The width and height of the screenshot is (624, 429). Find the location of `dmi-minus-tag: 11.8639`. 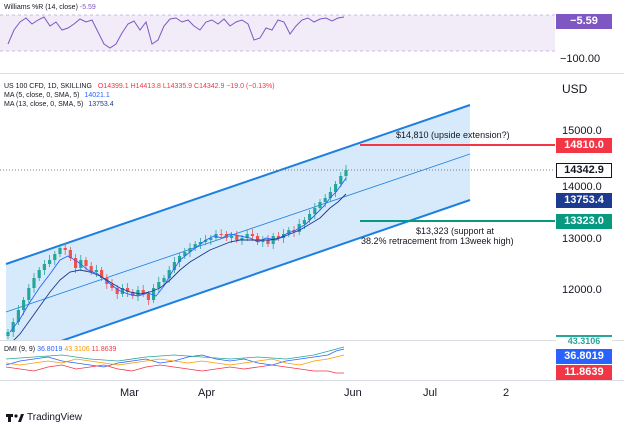

dmi-minus-tag: 11.8639 is located at coordinates (584, 372).